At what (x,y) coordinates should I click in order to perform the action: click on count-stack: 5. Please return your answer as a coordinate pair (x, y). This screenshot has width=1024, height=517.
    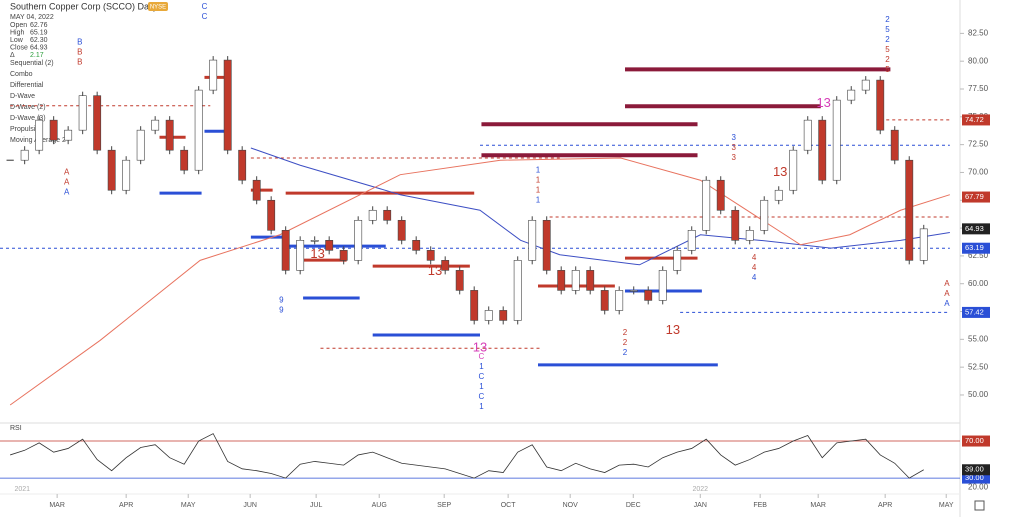
    Looking at the image, I should click on (887, 49).